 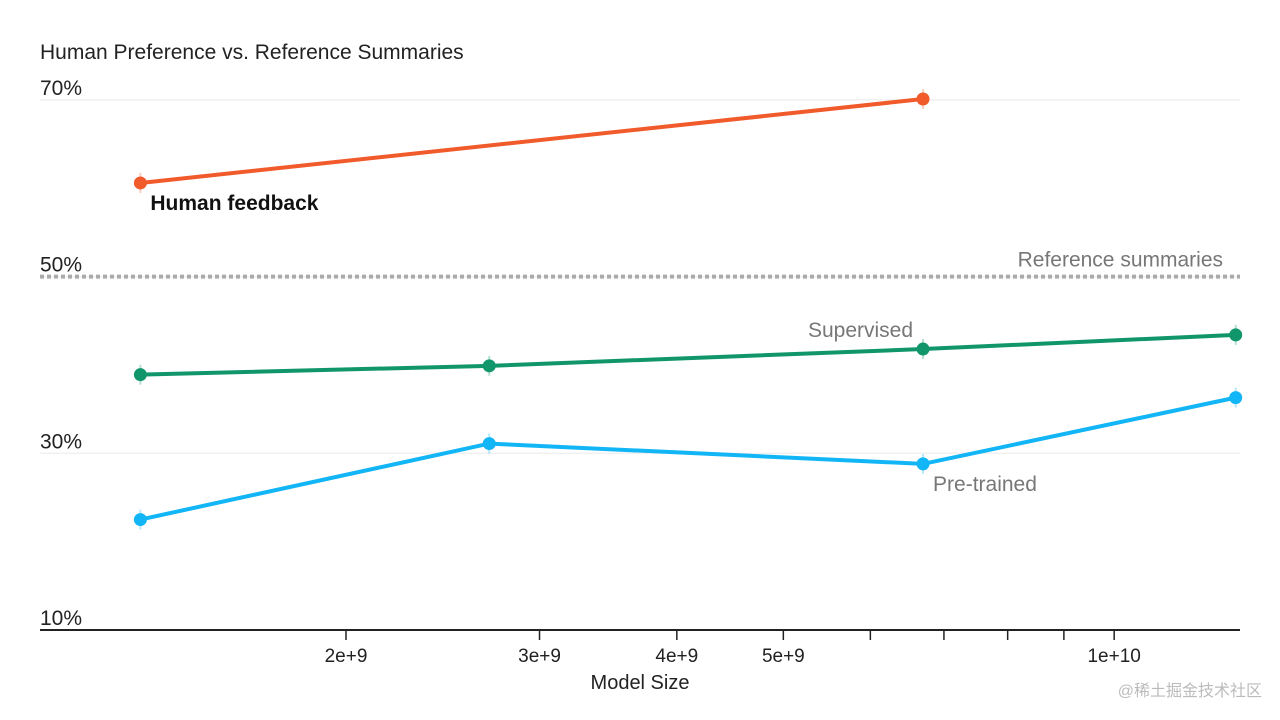 I want to click on watermark: @稀土掘金技术社区, so click(x=1190, y=691).